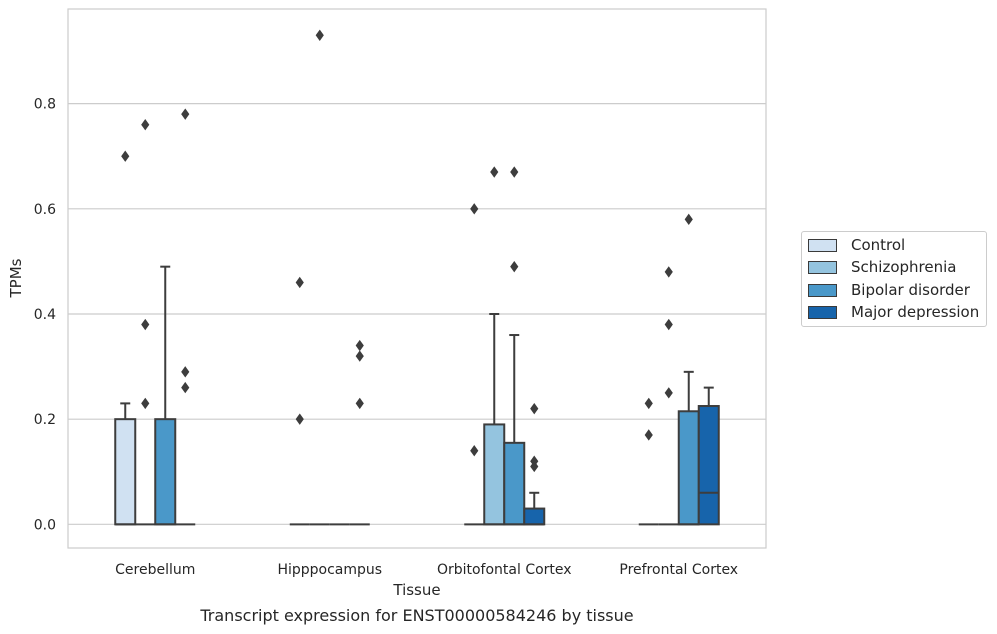 This screenshot has height=634, width=997. What do you see at coordinates (822, 290) in the screenshot?
I see `legend-swatch-bipolar-disorder` at bounding box center [822, 290].